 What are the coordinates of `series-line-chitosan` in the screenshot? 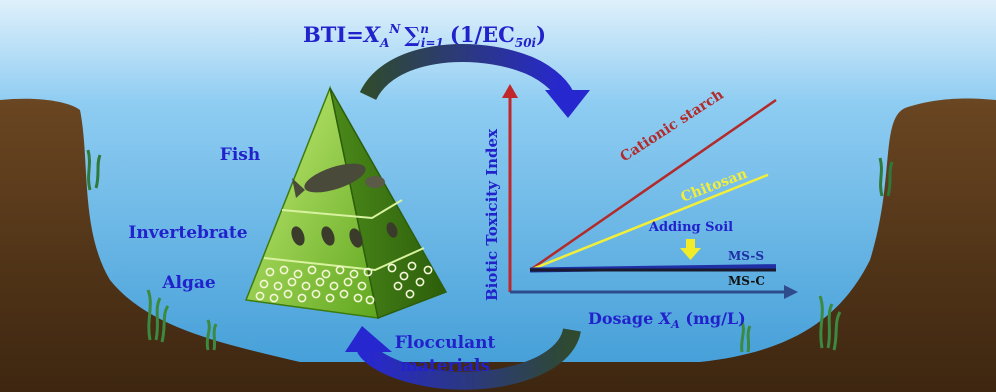 It's located at (649, 222).